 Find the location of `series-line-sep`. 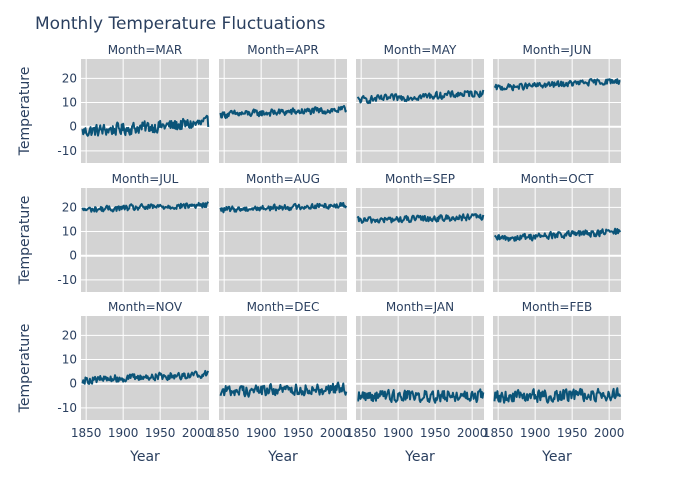

series-line-sep is located at coordinates (420, 218).